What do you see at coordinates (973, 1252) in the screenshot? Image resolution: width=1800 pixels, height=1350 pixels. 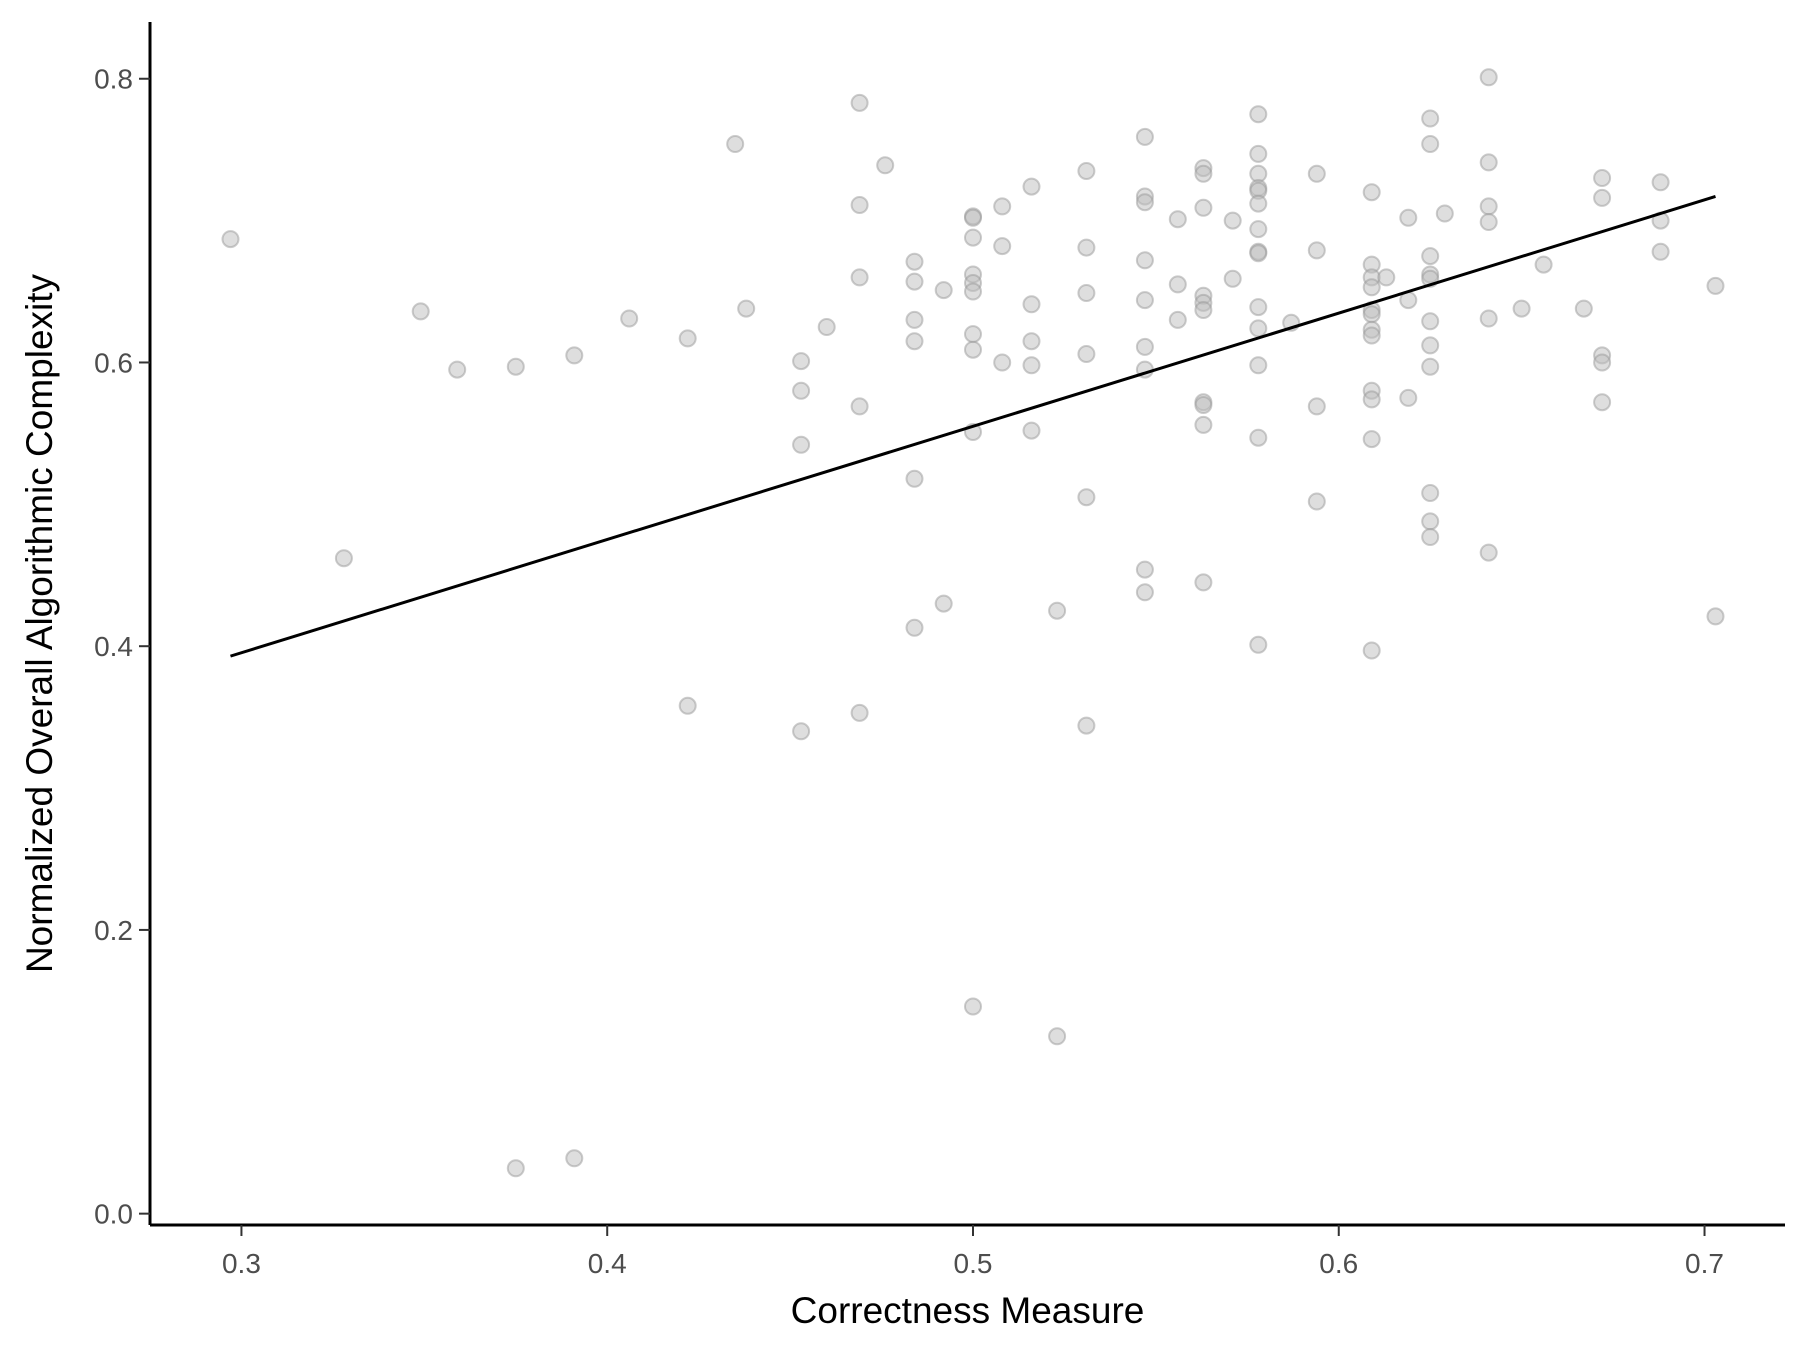 I see `x-axis-ticks: 0.3 0.4 0.5 0.6 0.7` at bounding box center [973, 1252].